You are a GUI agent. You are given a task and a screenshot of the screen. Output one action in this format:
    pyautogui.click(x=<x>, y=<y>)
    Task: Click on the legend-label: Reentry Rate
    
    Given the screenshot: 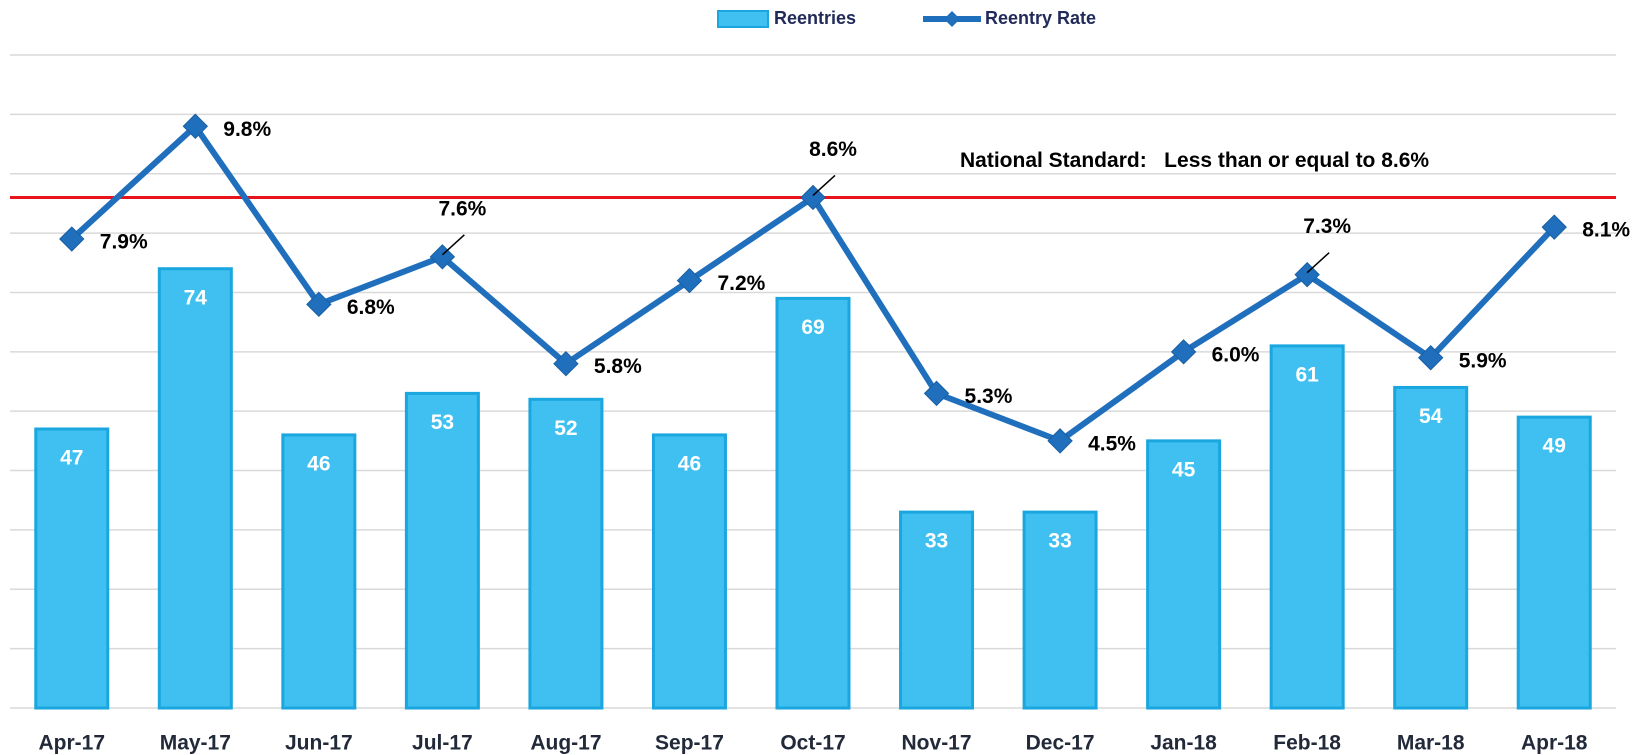 What is the action you would take?
    pyautogui.click(x=1040, y=18)
    